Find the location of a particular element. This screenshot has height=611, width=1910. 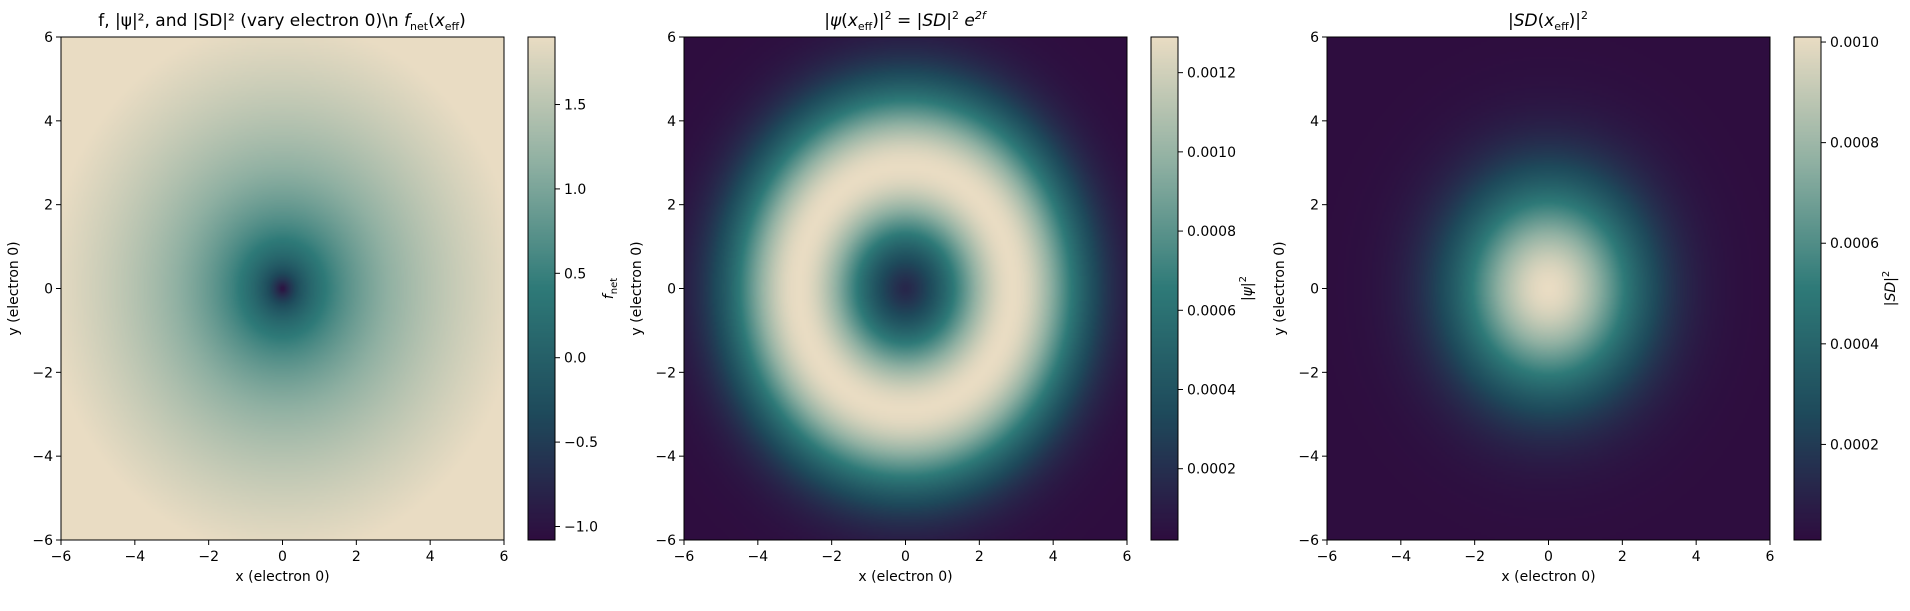

colorbar-tick-label: 0.0 is located at coordinates (575, 359).